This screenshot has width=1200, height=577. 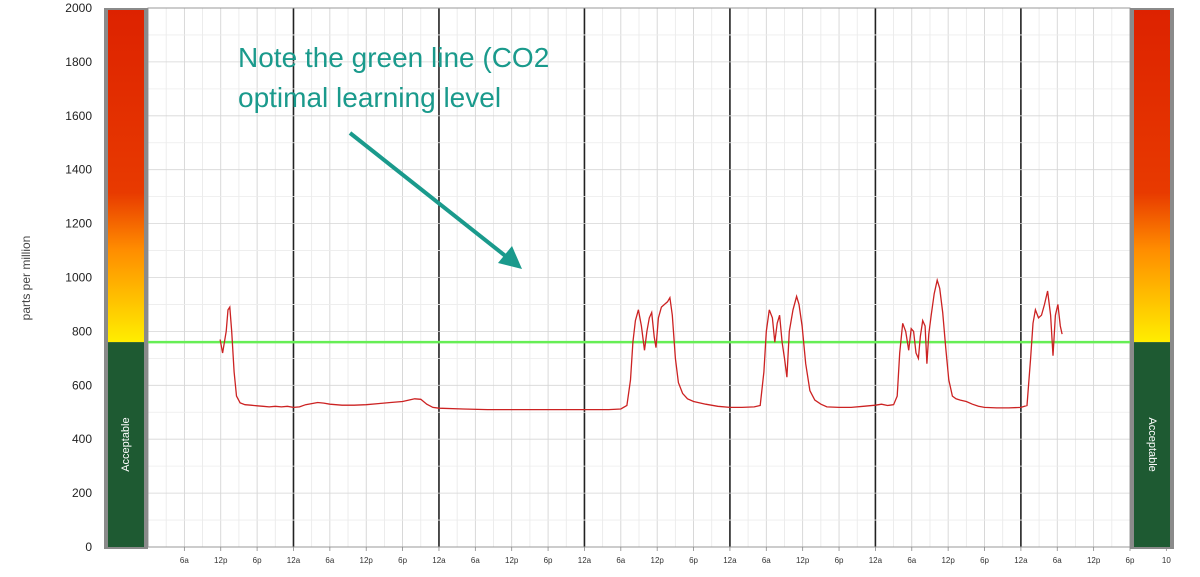 I want to click on y-tick-label: 200, so click(x=82, y=493).